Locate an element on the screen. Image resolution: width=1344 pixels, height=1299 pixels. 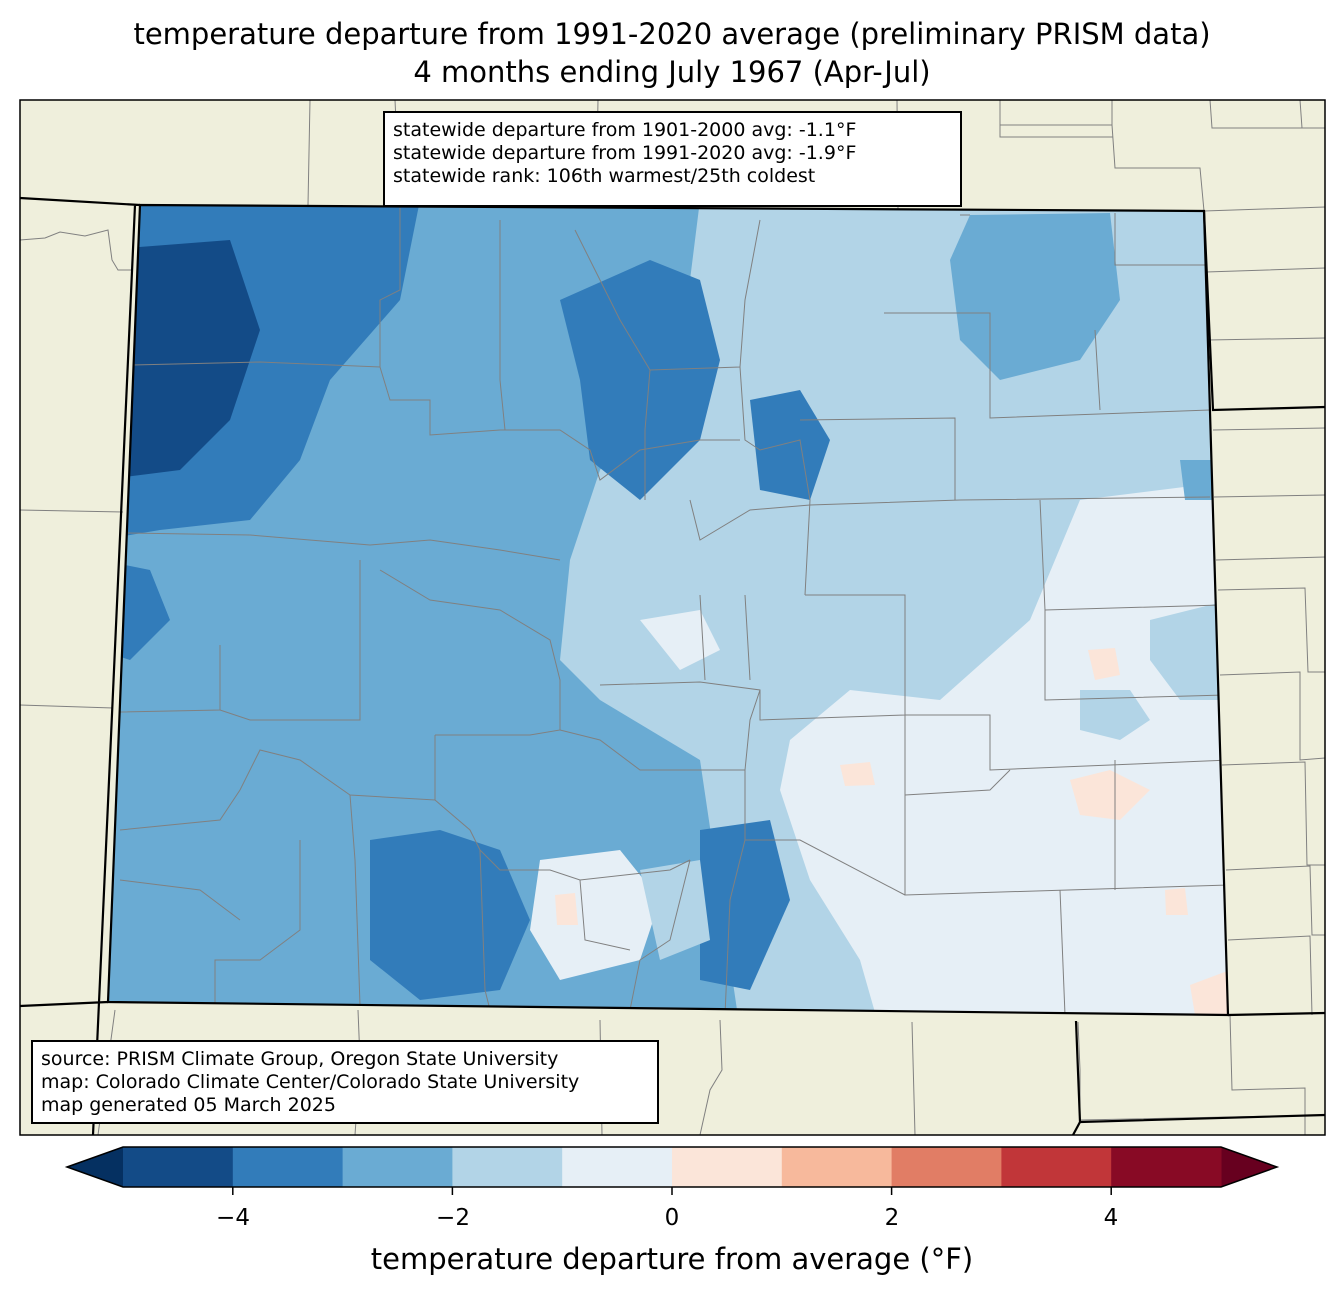
colorbar-extend-max is located at coordinates (1249, 1167).